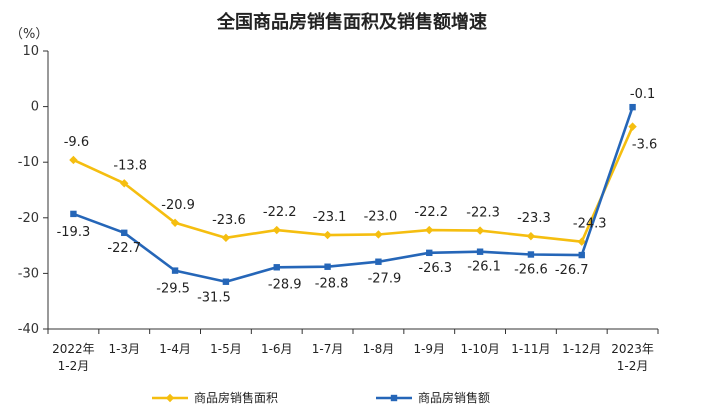 This screenshot has width=704, height=414. I want to click on data-label: -31.5, so click(214, 298).